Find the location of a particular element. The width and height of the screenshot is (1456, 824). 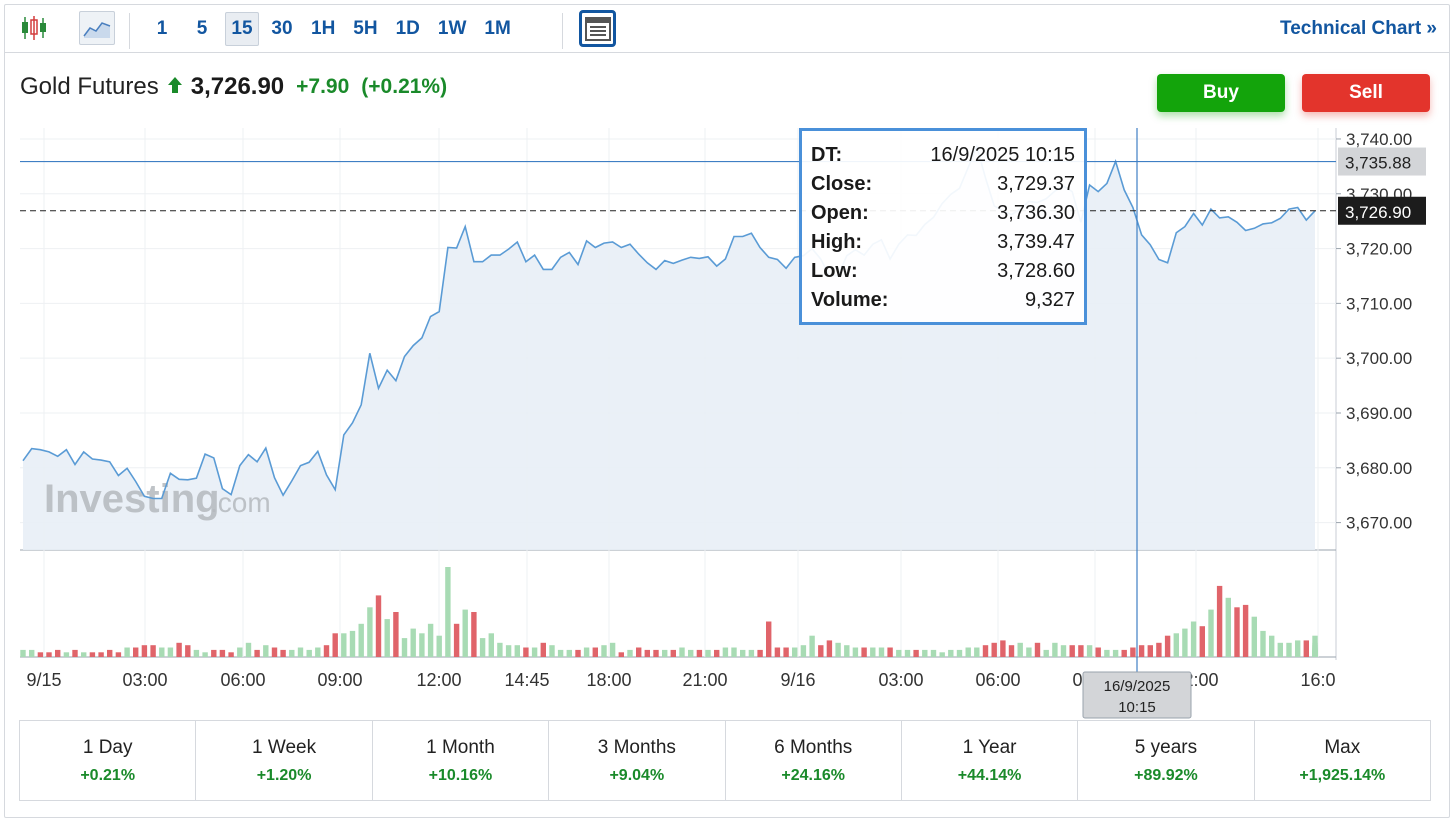

last-price-label-bg is located at coordinates (1382, 210).